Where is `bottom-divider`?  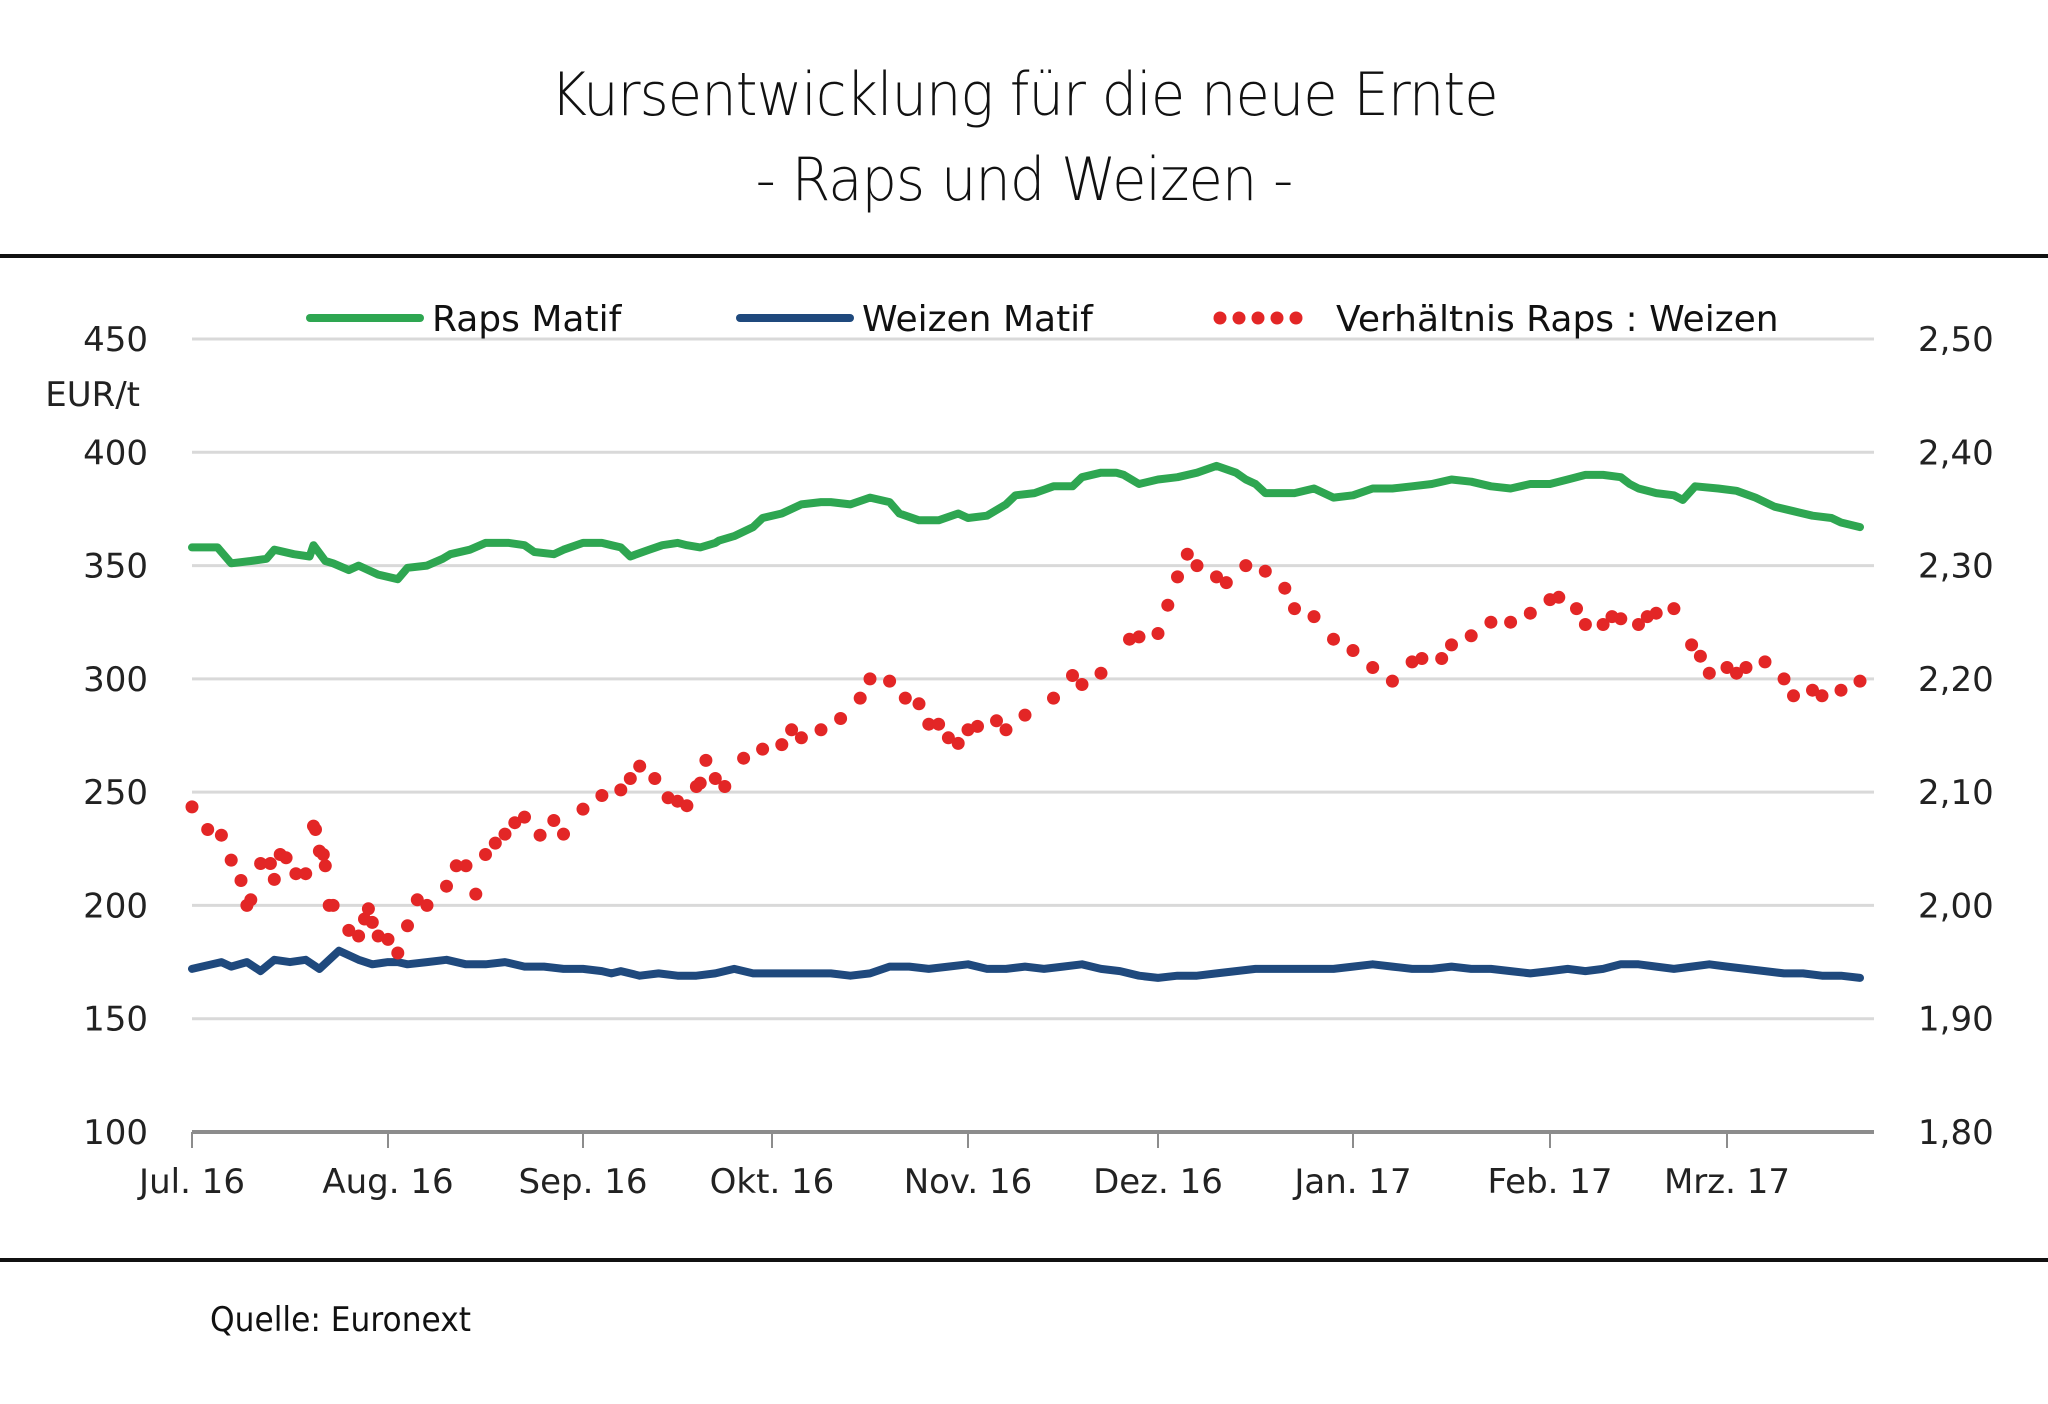
bottom-divider is located at coordinates (1024, 1260).